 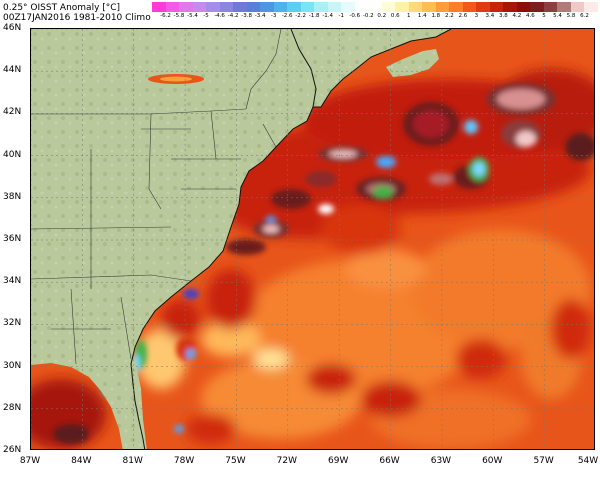 I want to click on color-scale-label: -1.8, so click(x=314, y=16).